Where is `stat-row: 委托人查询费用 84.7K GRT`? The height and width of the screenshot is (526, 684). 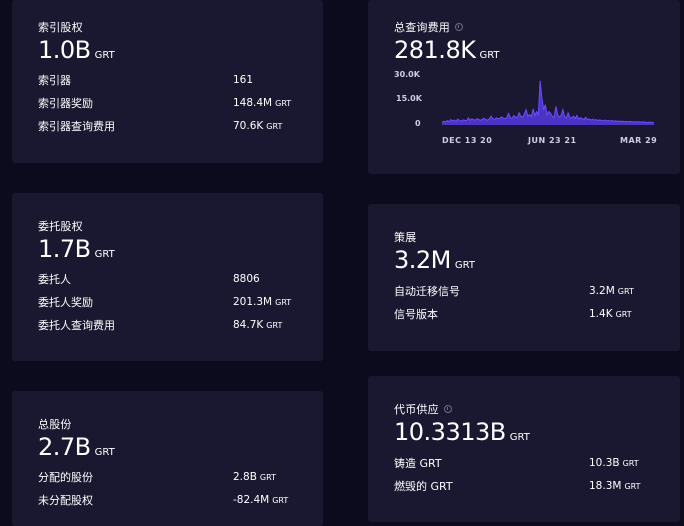 stat-row: 委托人查询费用 84.7K GRT is located at coordinates (167, 325).